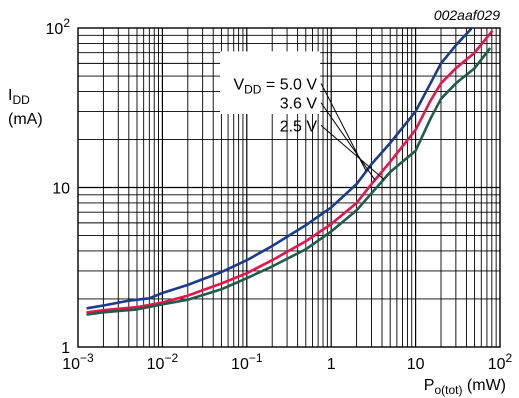 This screenshot has width=519, height=398. What do you see at coordinates (275, 105) in the screenshot?
I see `legend: VDD = 5.0 V3.6 V 2.5 V` at bounding box center [275, 105].